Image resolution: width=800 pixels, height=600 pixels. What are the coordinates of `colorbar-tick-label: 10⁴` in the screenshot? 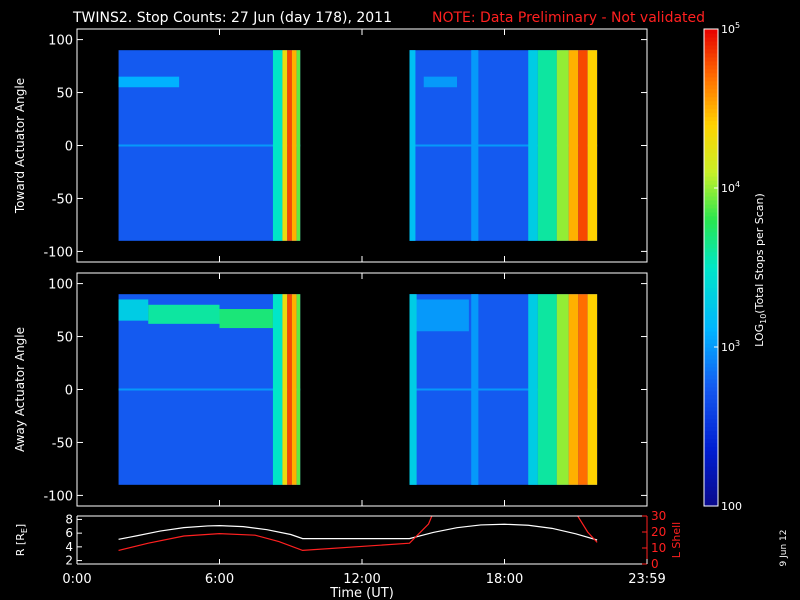 It's located at (730, 187).